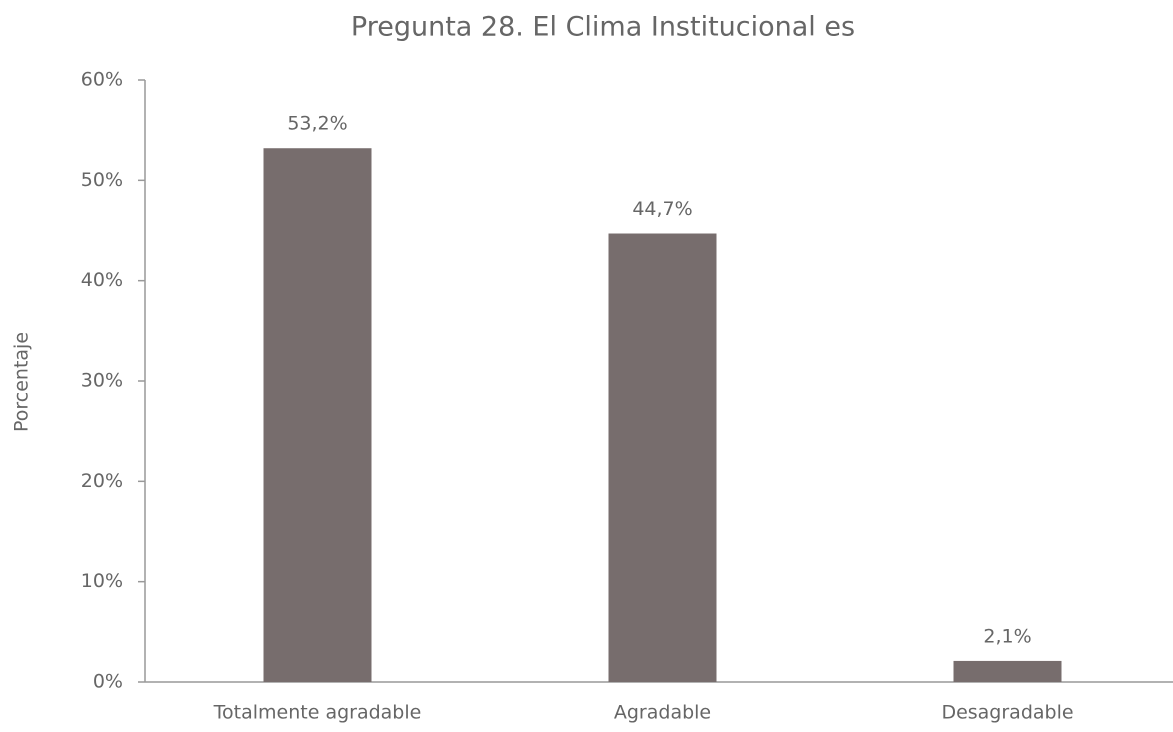 Image resolution: width=1173 pixels, height=732 pixels. Describe the element at coordinates (102, 381) in the screenshot. I see `y-tick-label: 30%` at that location.